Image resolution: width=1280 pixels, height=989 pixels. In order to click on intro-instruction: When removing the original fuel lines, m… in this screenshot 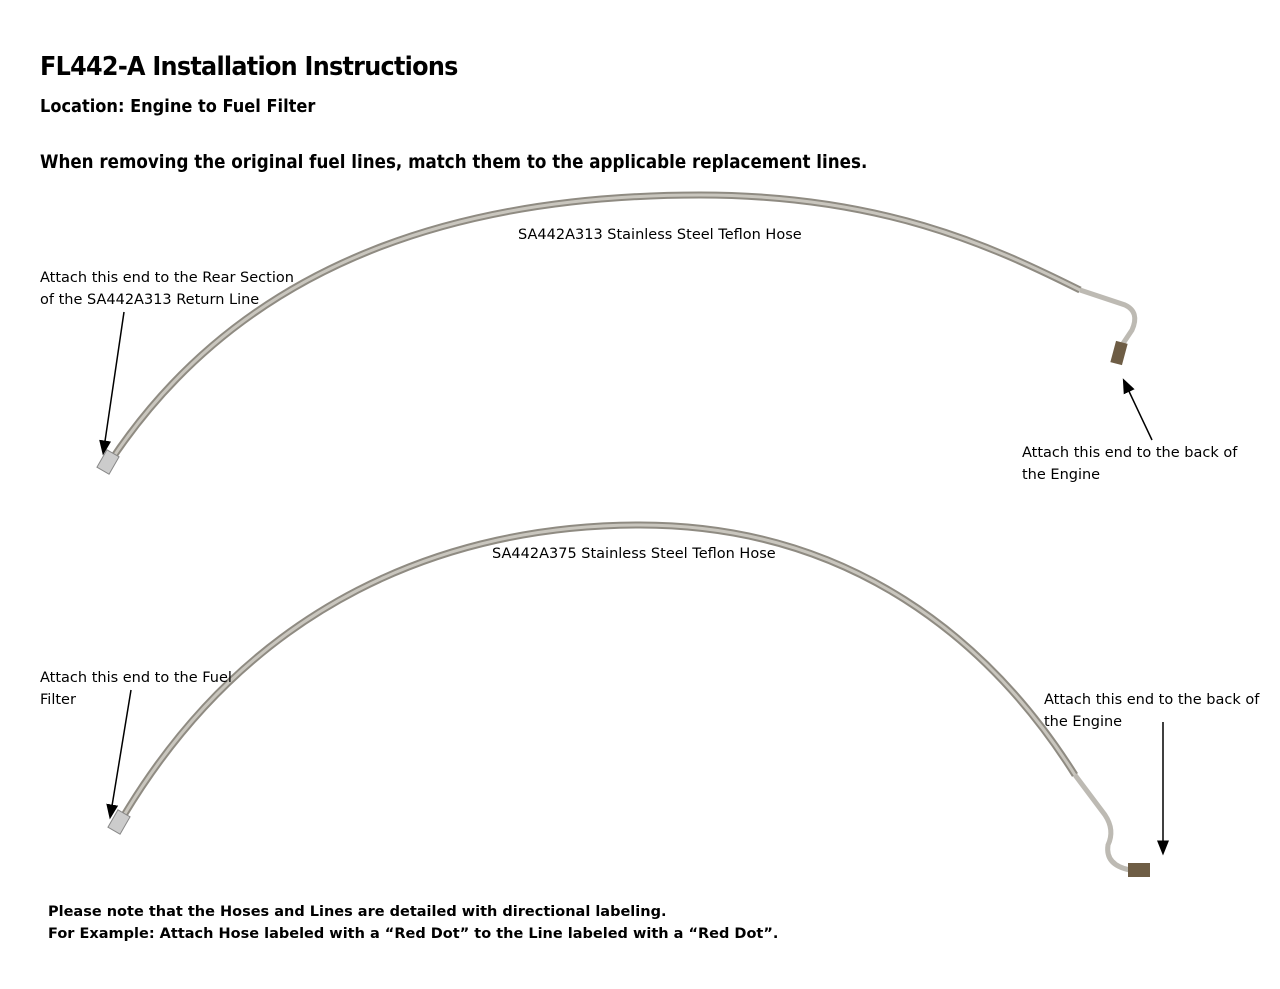, I will do `click(454, 162)`.